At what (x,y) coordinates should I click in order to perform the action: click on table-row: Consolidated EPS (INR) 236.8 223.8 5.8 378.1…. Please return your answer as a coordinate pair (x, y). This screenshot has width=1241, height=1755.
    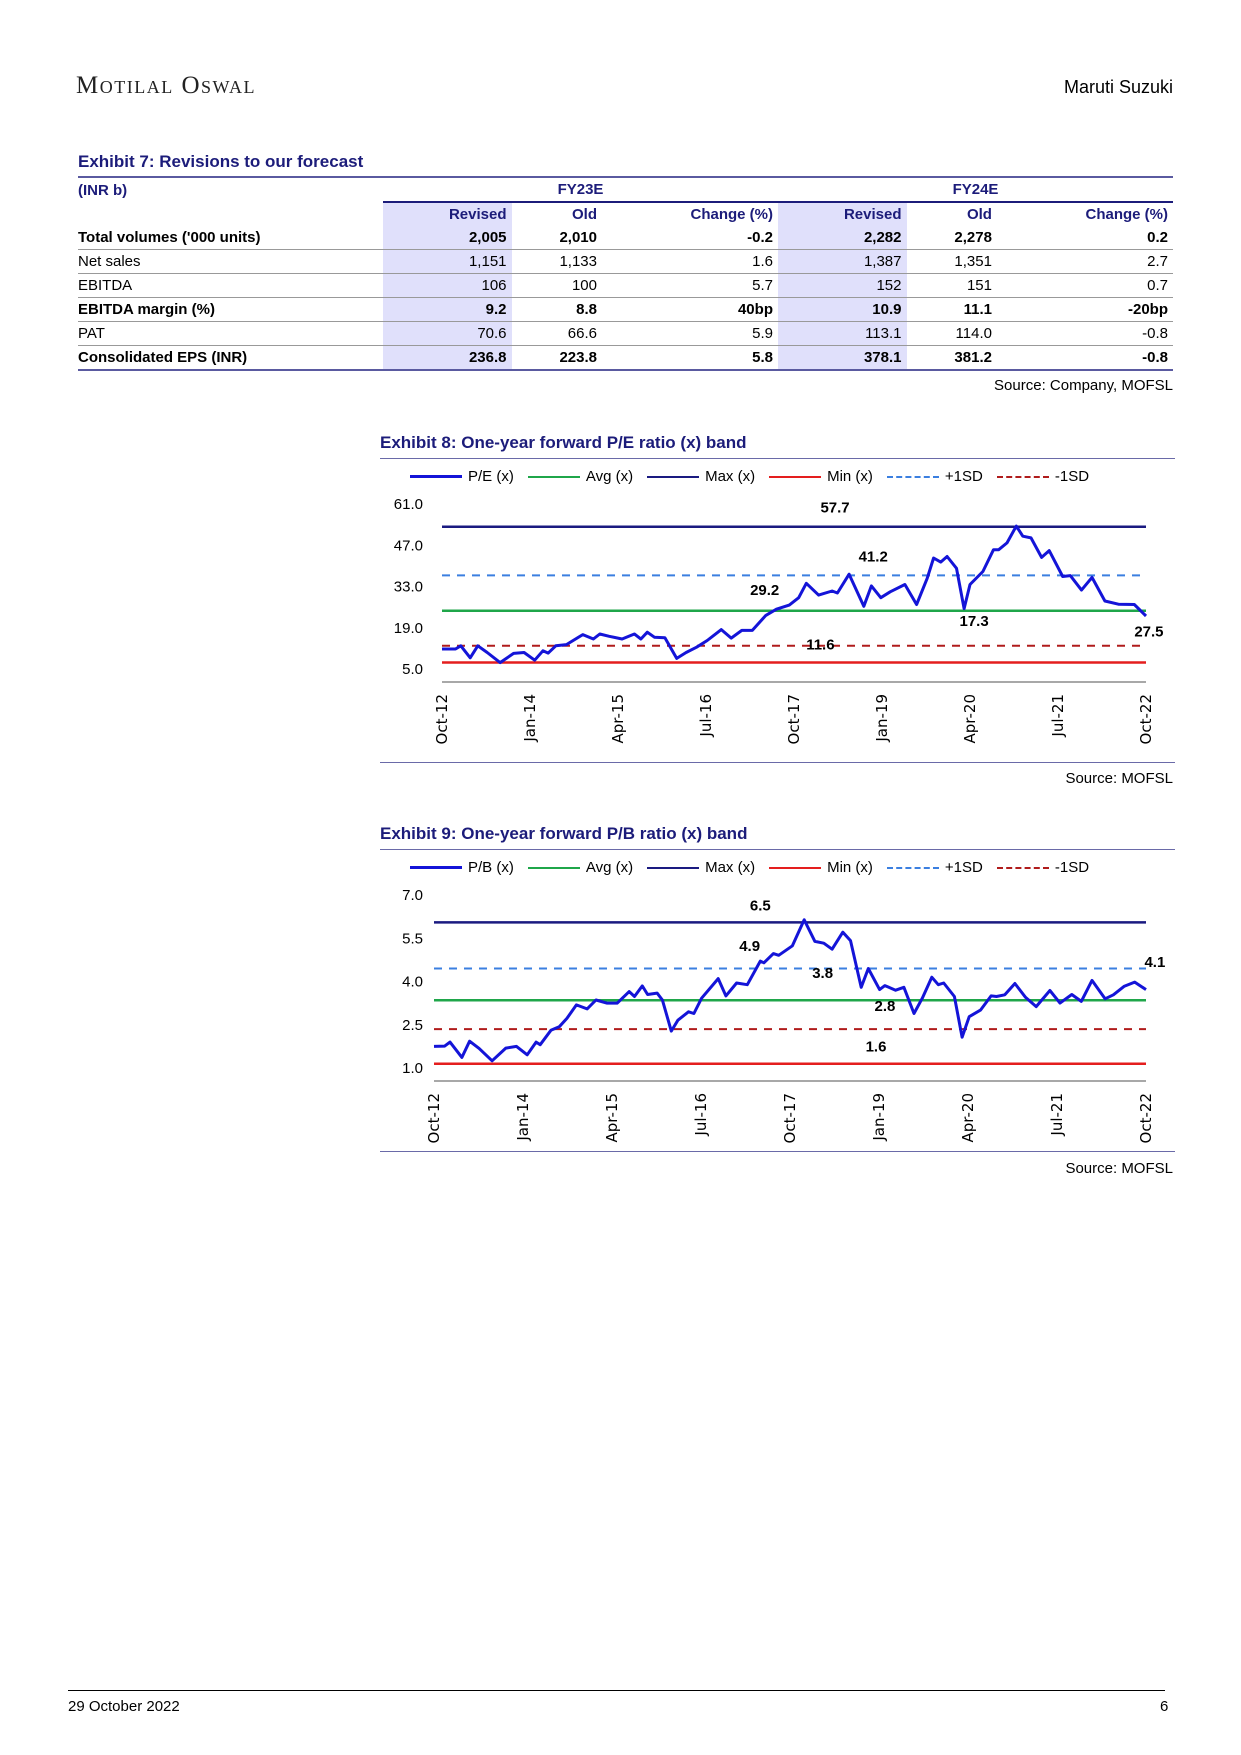
    Looking at the image, I should click on (625, 357).